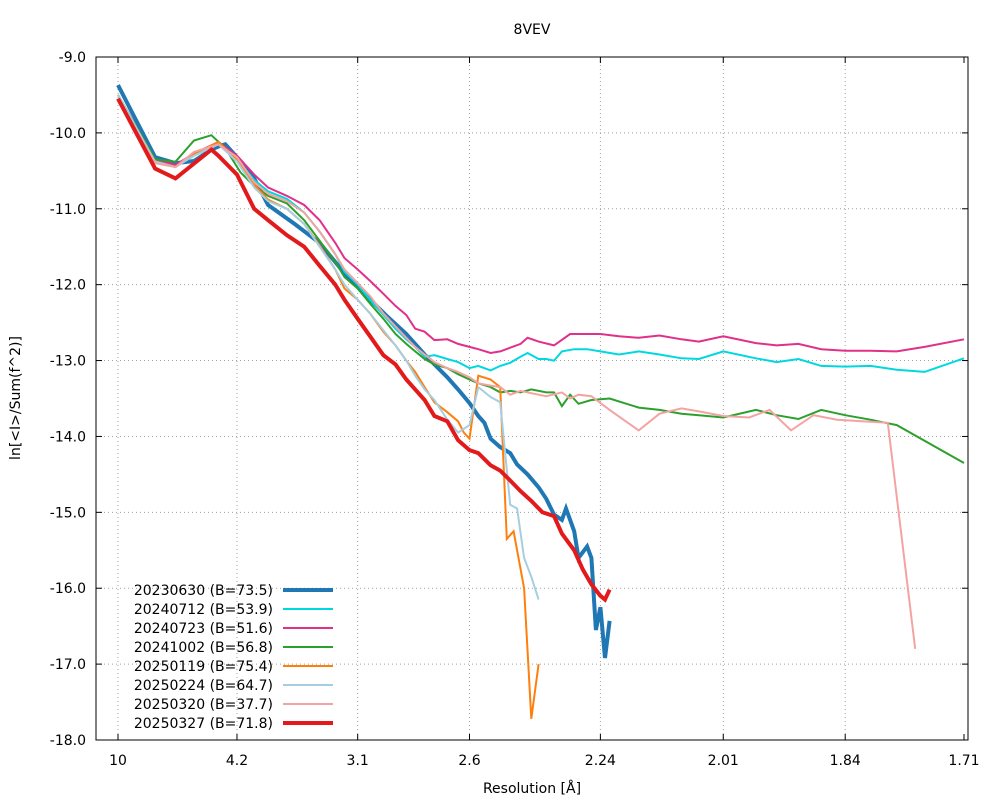  Describe the element at coordinates (963, 761) in the screenshot. I see `x-tick-label: 1.71` at that location.